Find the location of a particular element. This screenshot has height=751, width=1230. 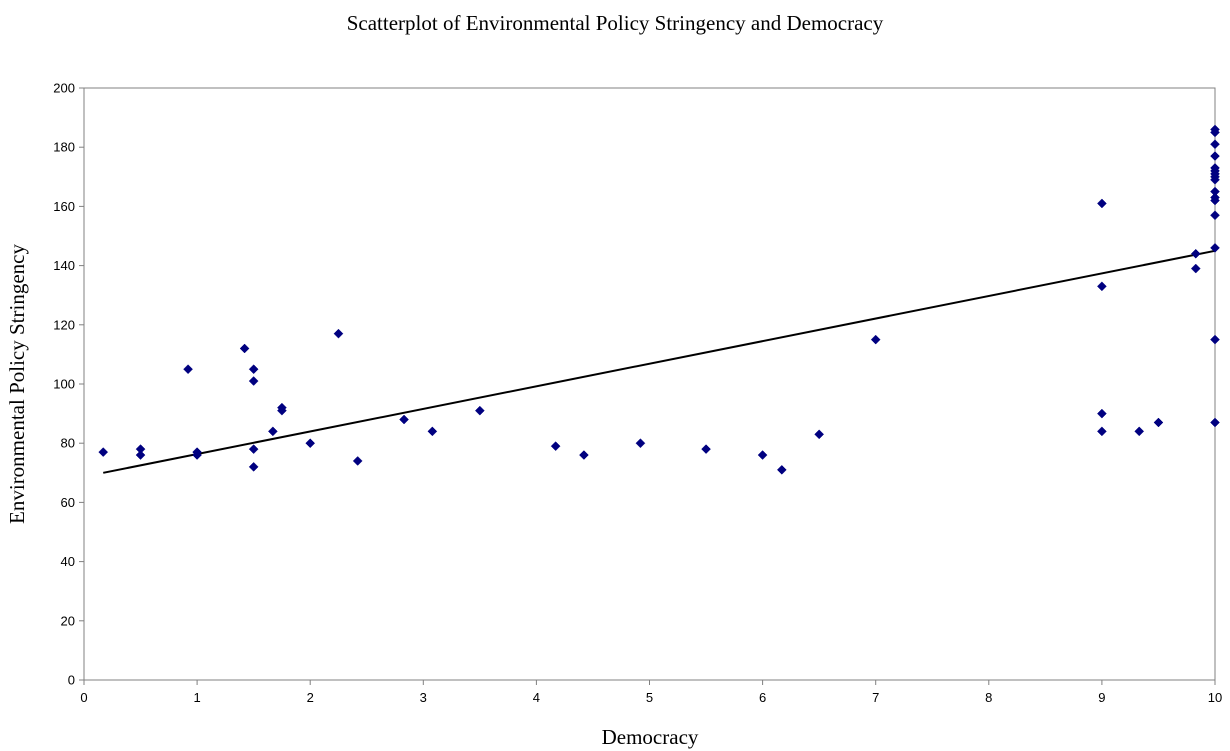

y-tick-label: 40 is located at coordinates (68, 561).